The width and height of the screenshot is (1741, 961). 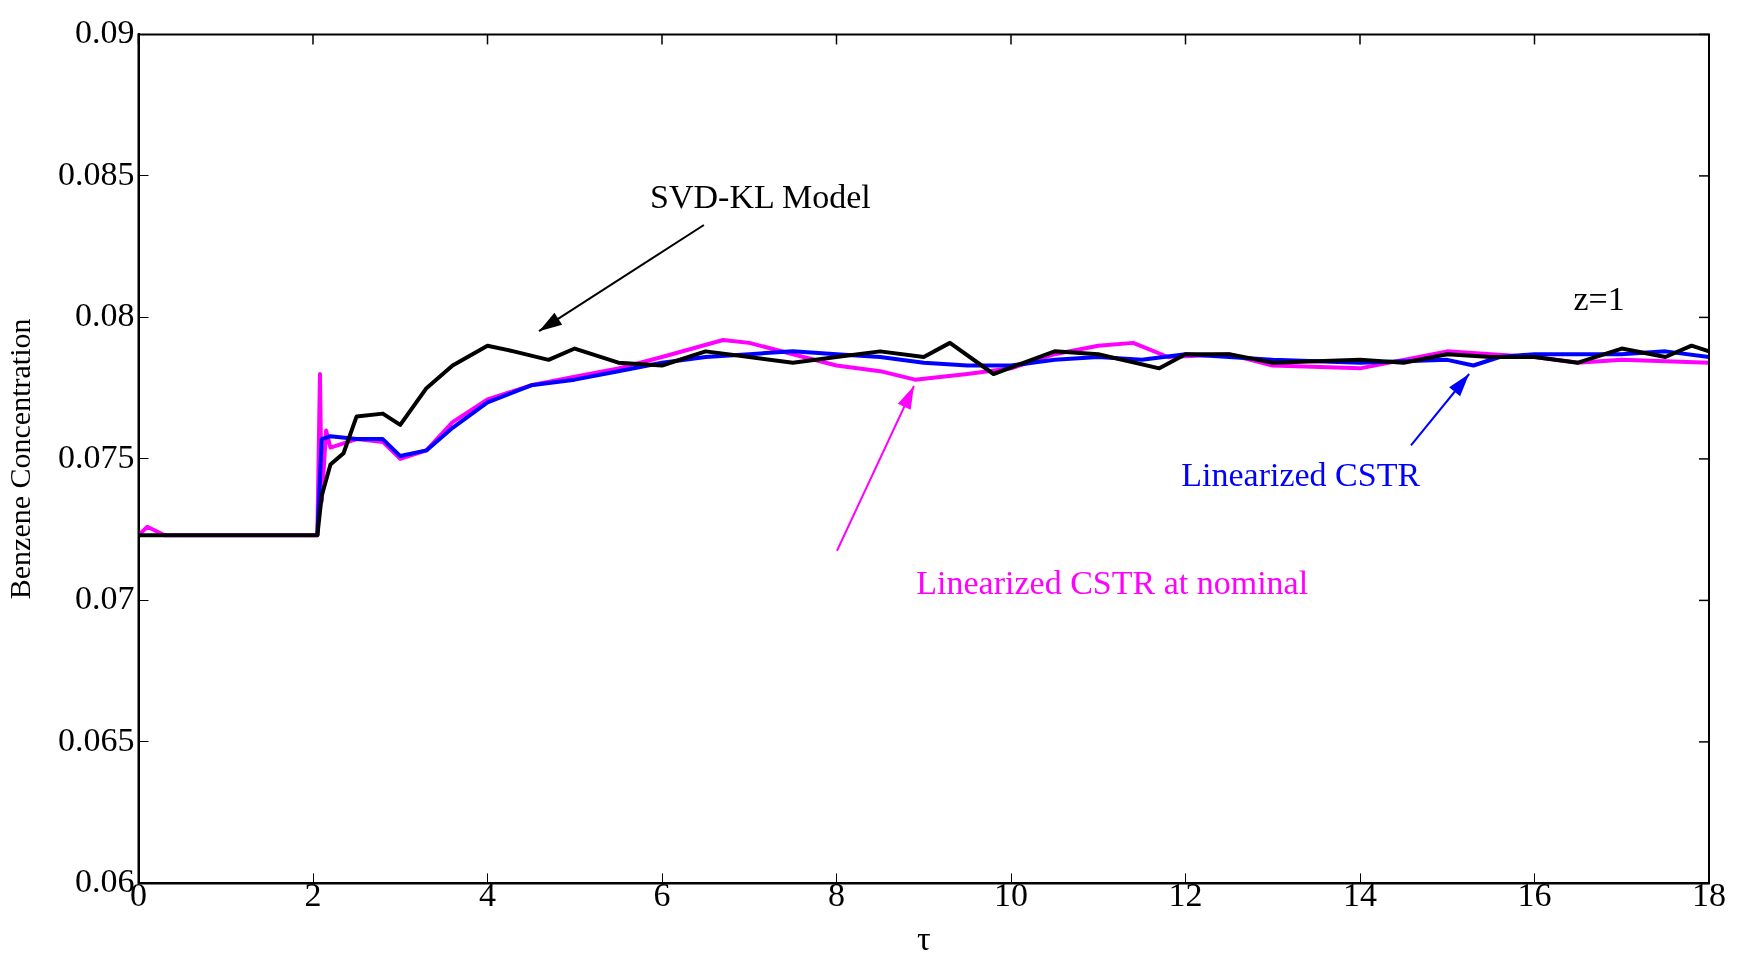 I want to click on text: SVD-KL Model, so click(x=760, y=197).